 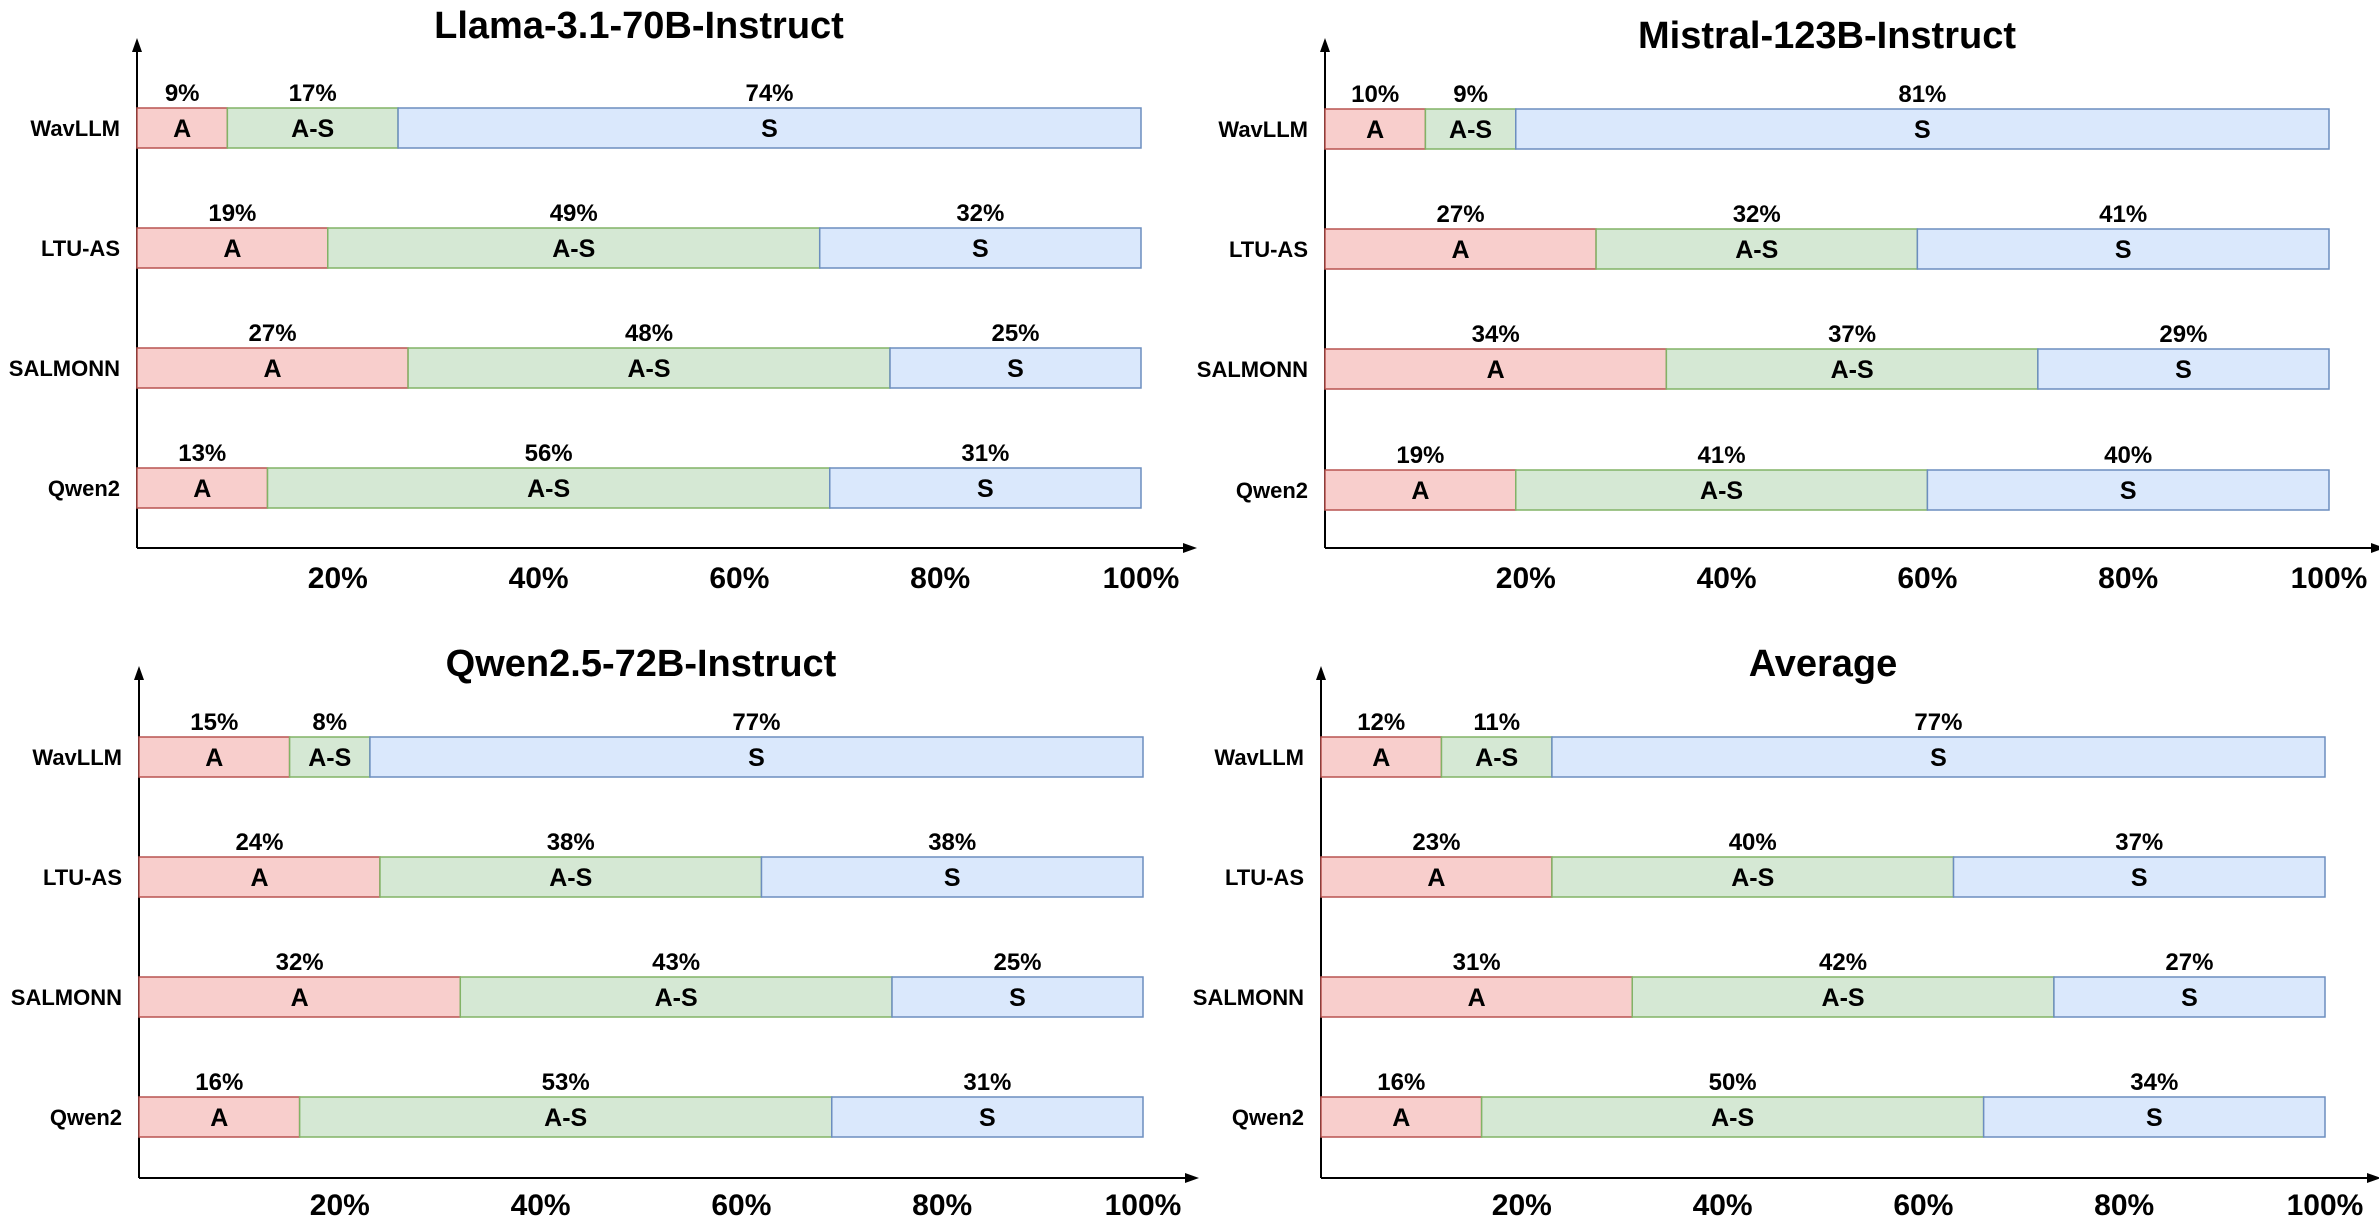 I want to click on data-label: 43%, so click(x=676, y=962).